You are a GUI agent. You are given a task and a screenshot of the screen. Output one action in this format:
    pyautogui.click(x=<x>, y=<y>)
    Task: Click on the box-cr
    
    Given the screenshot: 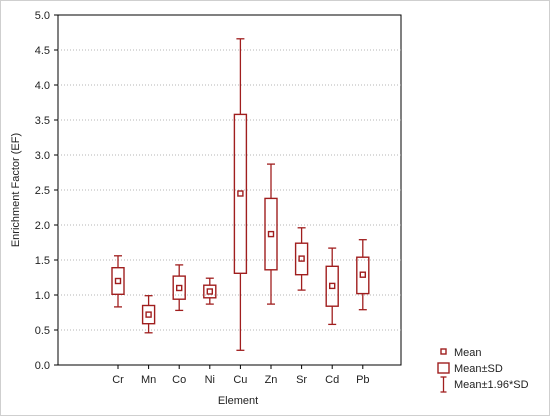 What is the action you would take?
    pyautogui.click(x=118, y=281)
    